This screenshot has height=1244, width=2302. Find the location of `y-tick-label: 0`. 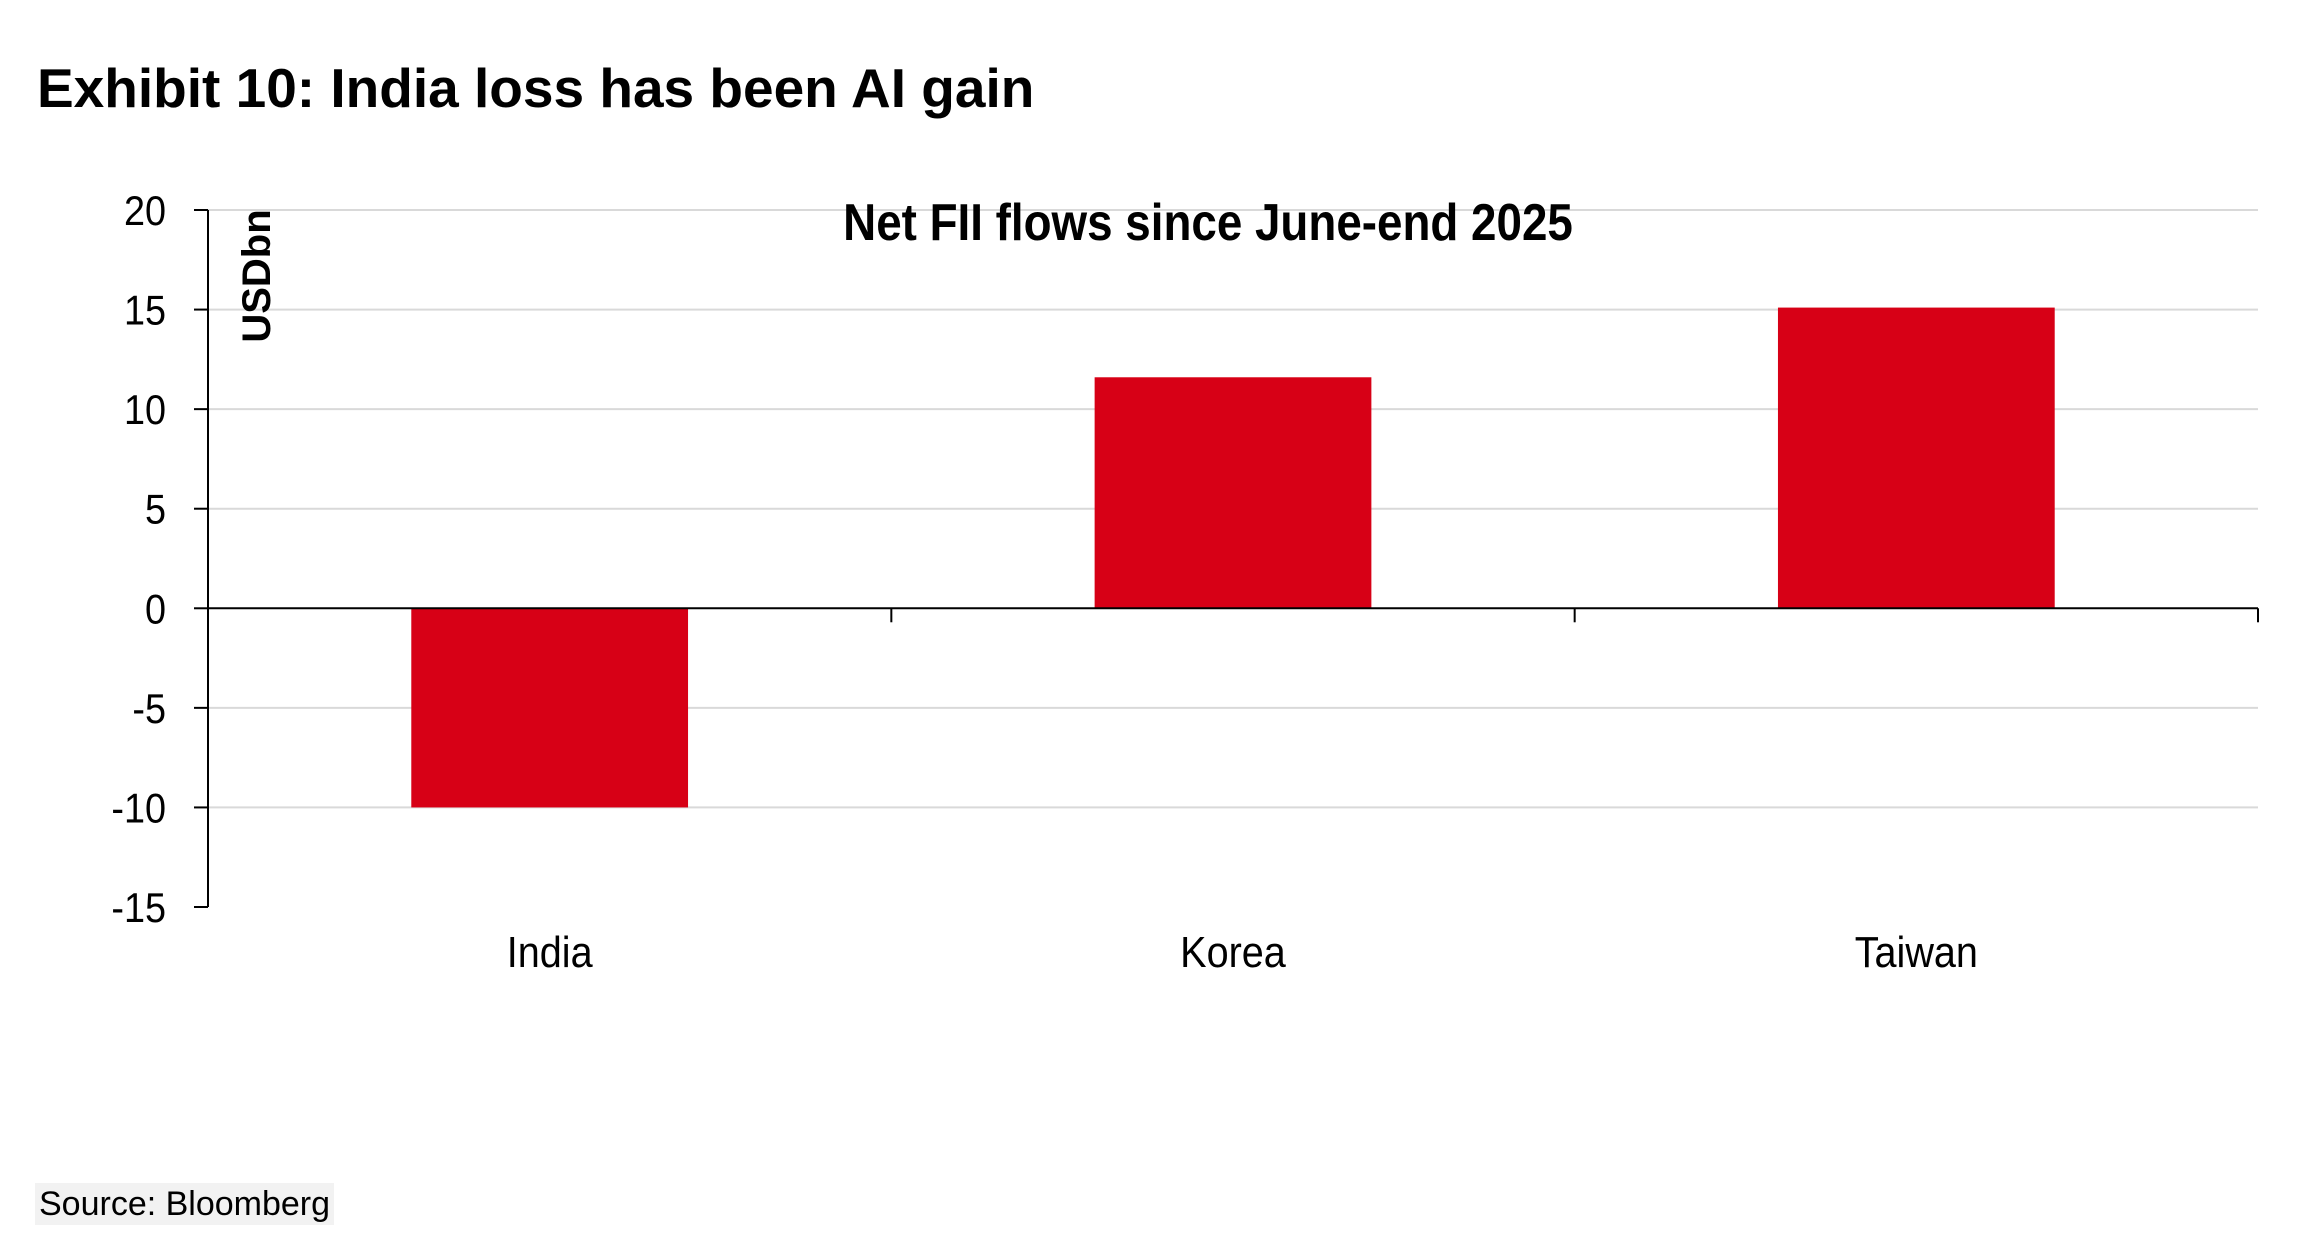

y-tick-label: 0 is located at coordinates (155, 609).